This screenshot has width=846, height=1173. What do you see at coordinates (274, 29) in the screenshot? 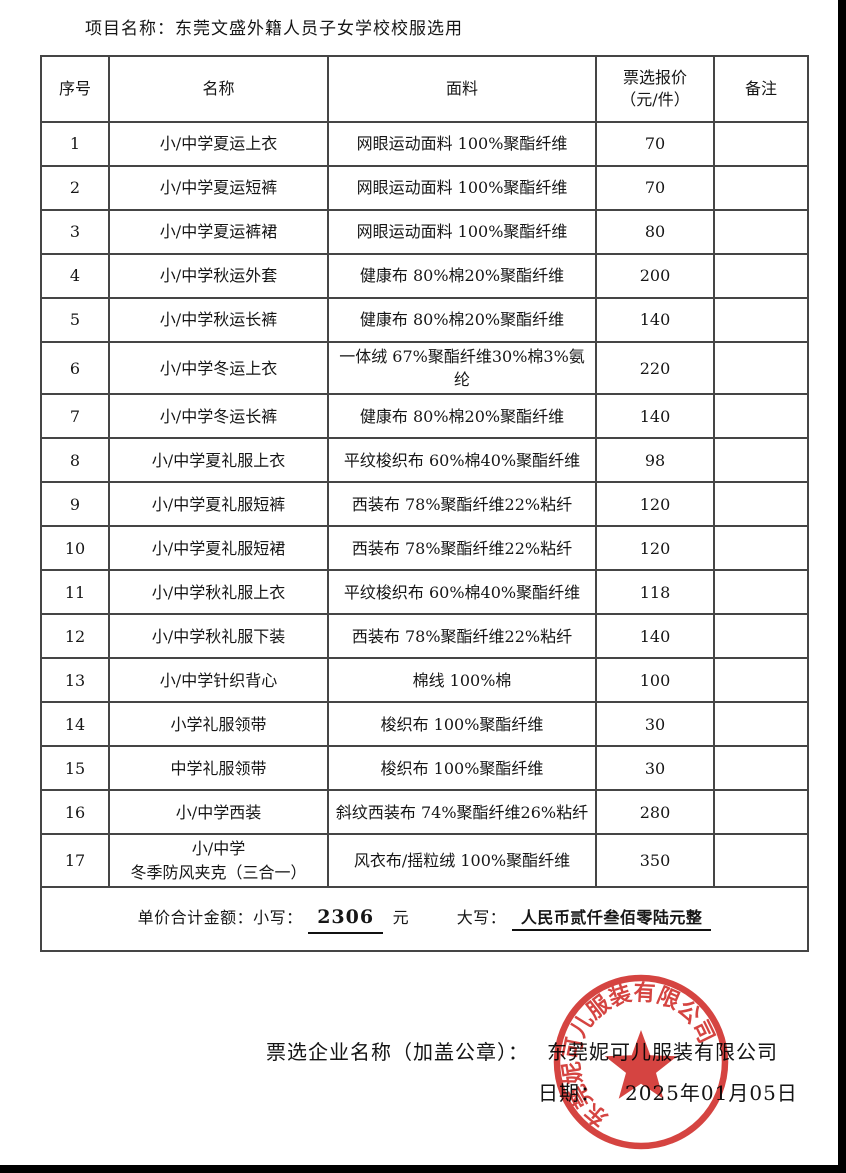
I see `page-title: 项目名称：东莞文盛外籍人员子女学校校服选用` at bounding box center [274, 29].